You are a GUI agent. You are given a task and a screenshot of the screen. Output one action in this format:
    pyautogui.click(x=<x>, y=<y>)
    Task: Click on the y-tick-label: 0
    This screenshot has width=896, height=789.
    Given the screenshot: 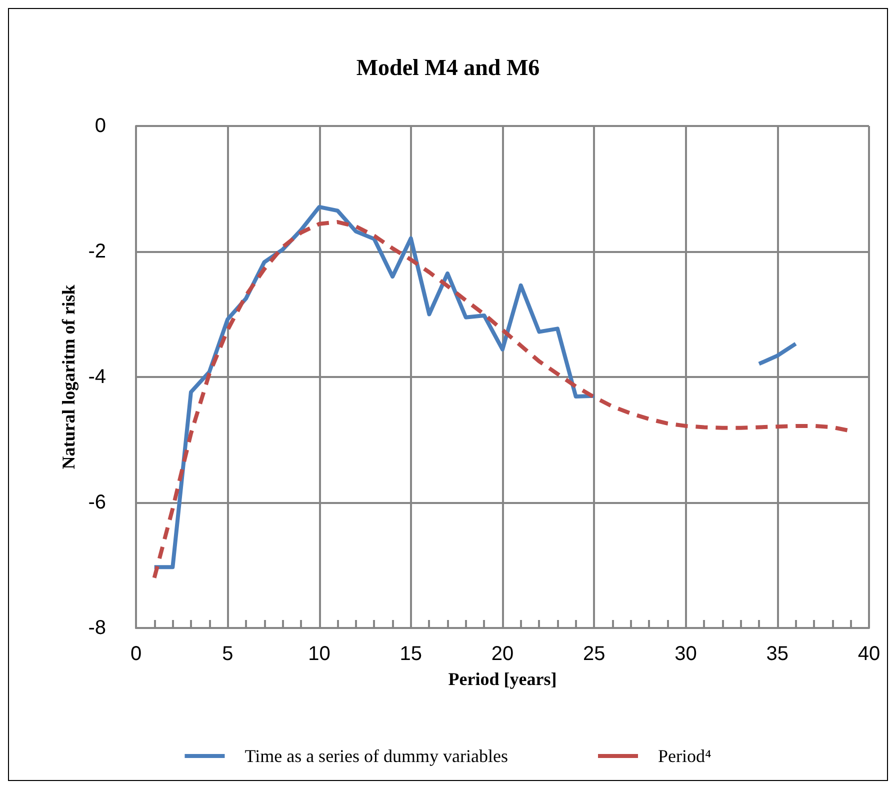 What is the action you would take?
    pyautogui.click(x=100, y=126)
    